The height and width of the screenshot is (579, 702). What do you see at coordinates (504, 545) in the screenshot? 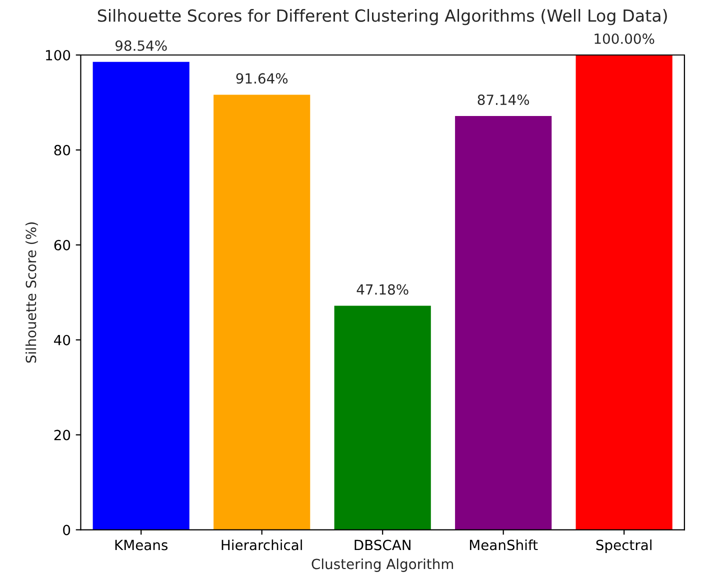
I see `x-tick-label: MeanShift` at bounding box center [504, 545].